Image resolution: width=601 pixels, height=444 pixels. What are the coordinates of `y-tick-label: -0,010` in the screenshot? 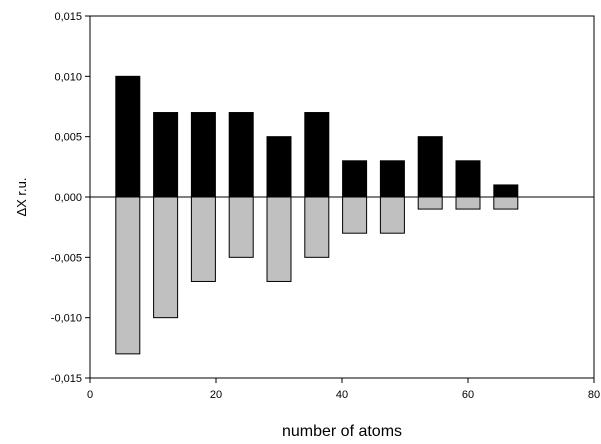 It's located at (66, 319).